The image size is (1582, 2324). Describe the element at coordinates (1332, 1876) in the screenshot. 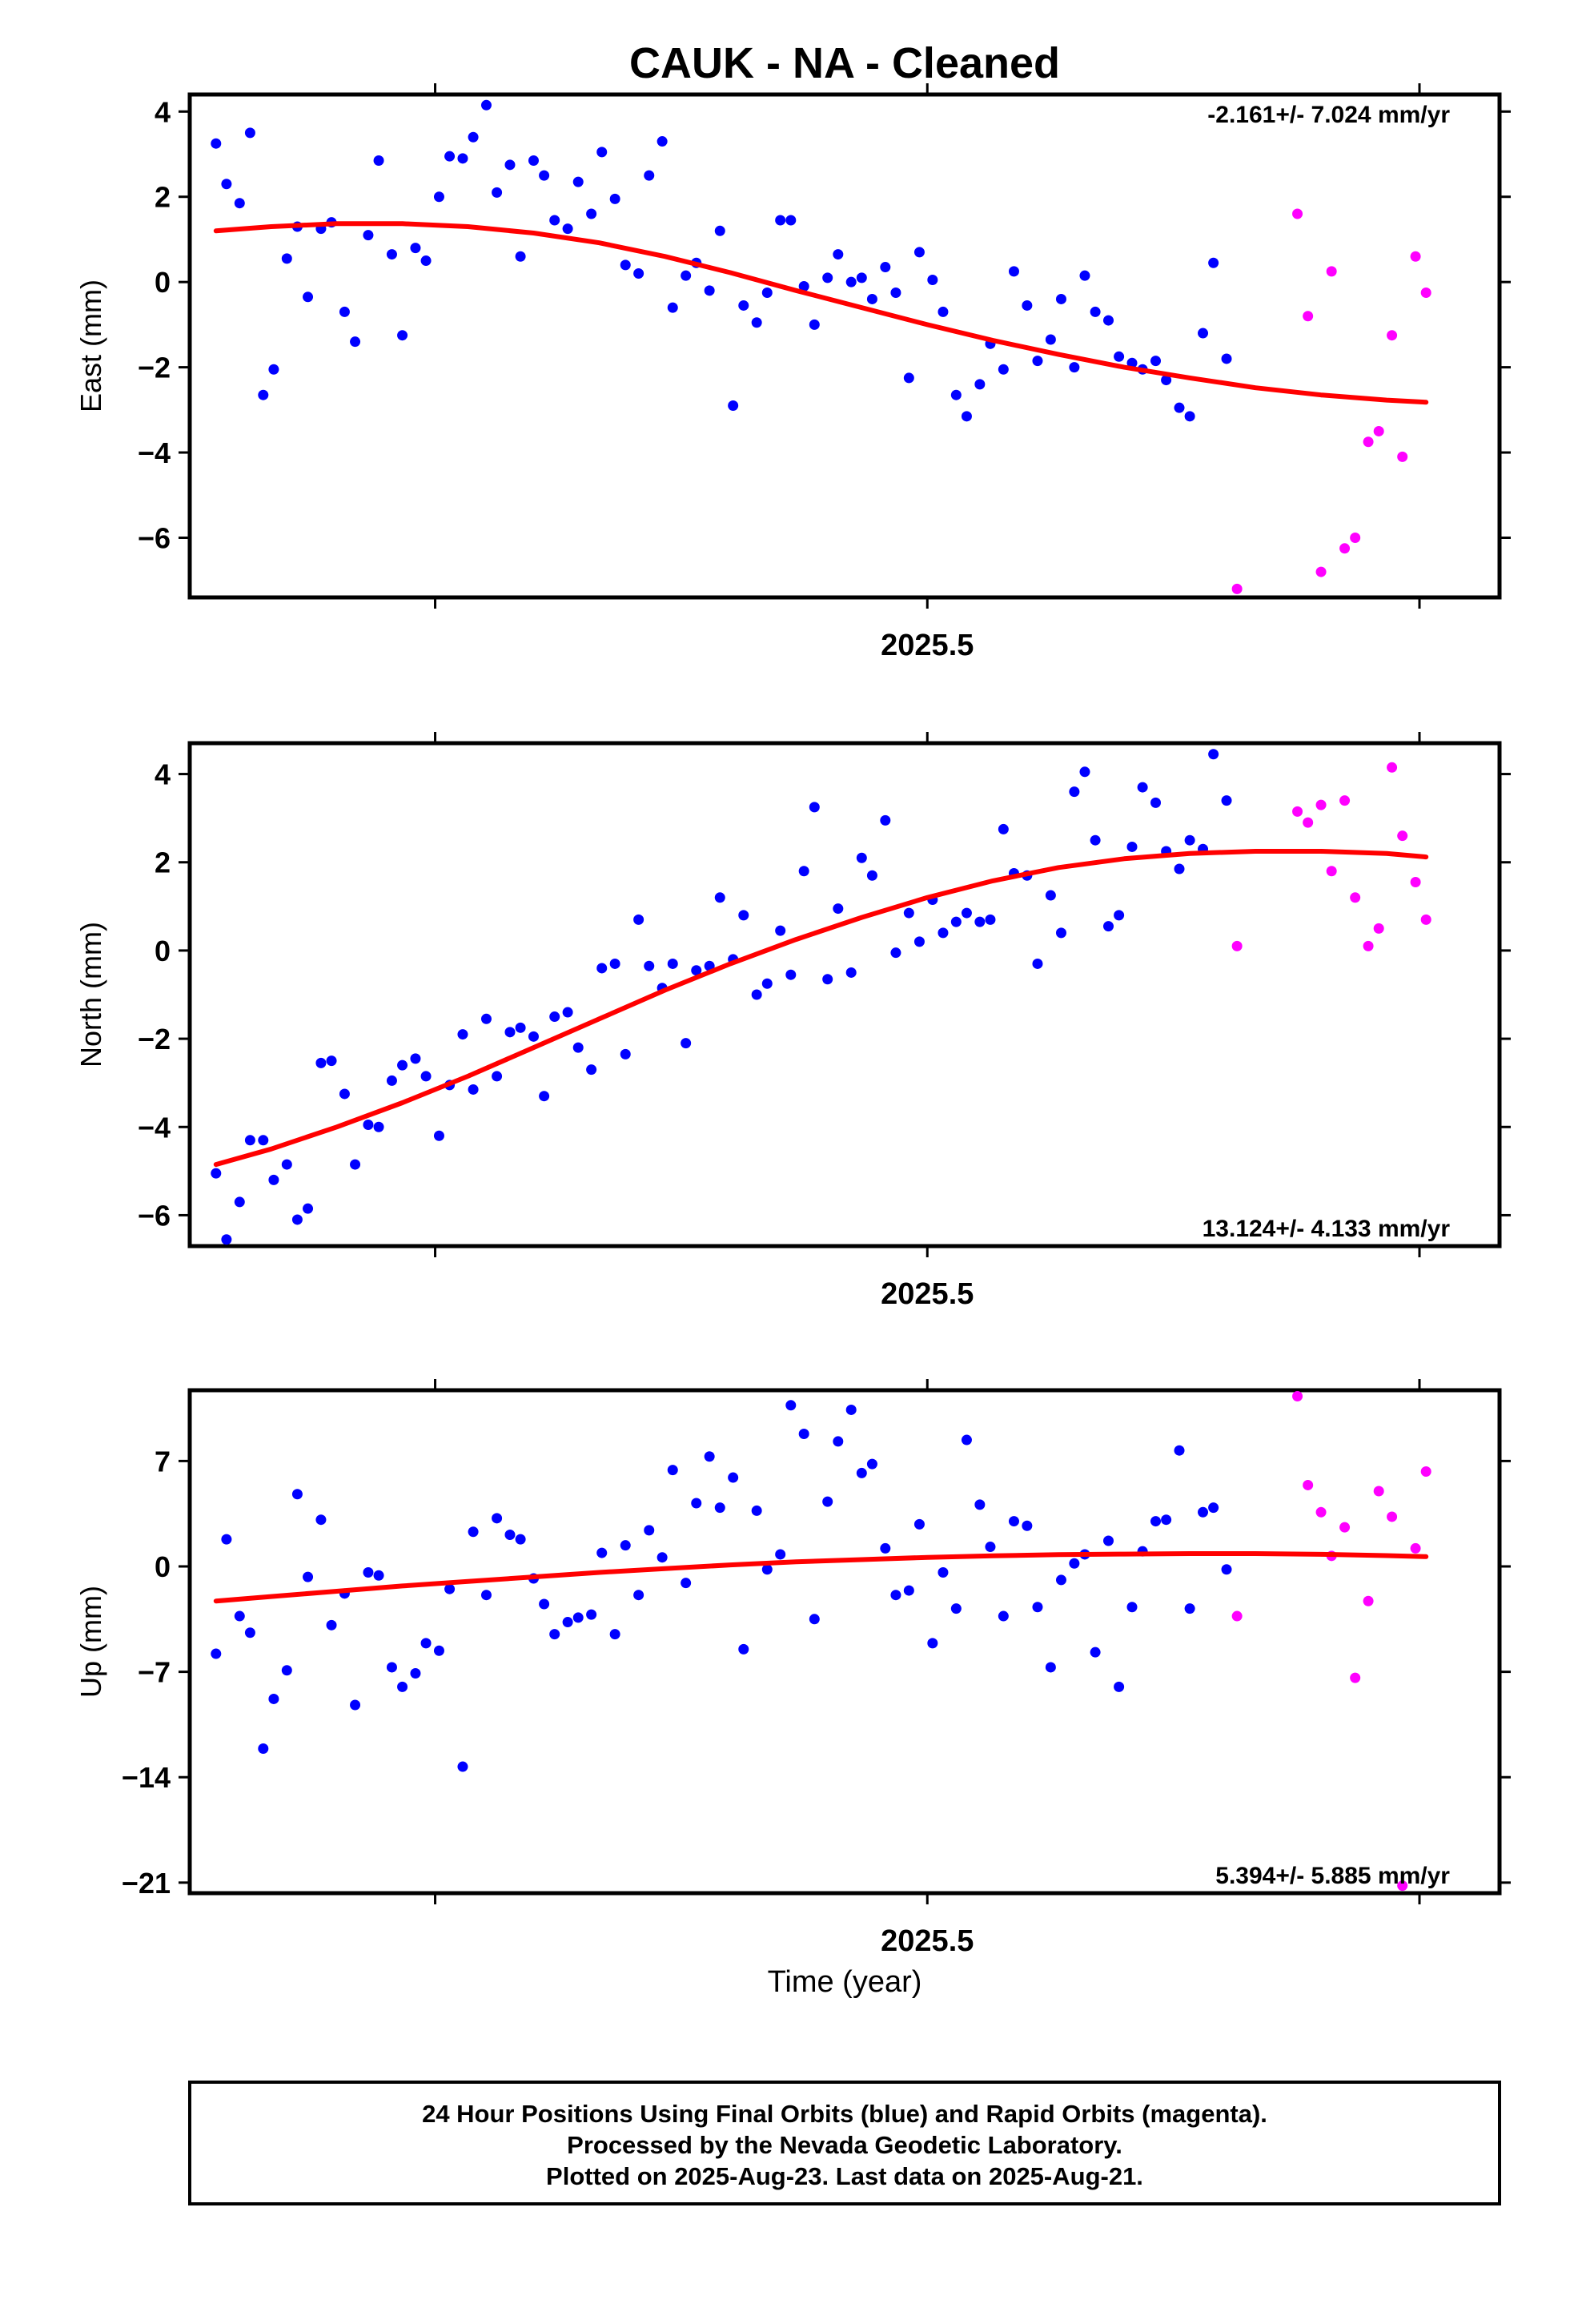

I see `up-rate-label: 5.394+/- 5.885 mm/yr` at that location.